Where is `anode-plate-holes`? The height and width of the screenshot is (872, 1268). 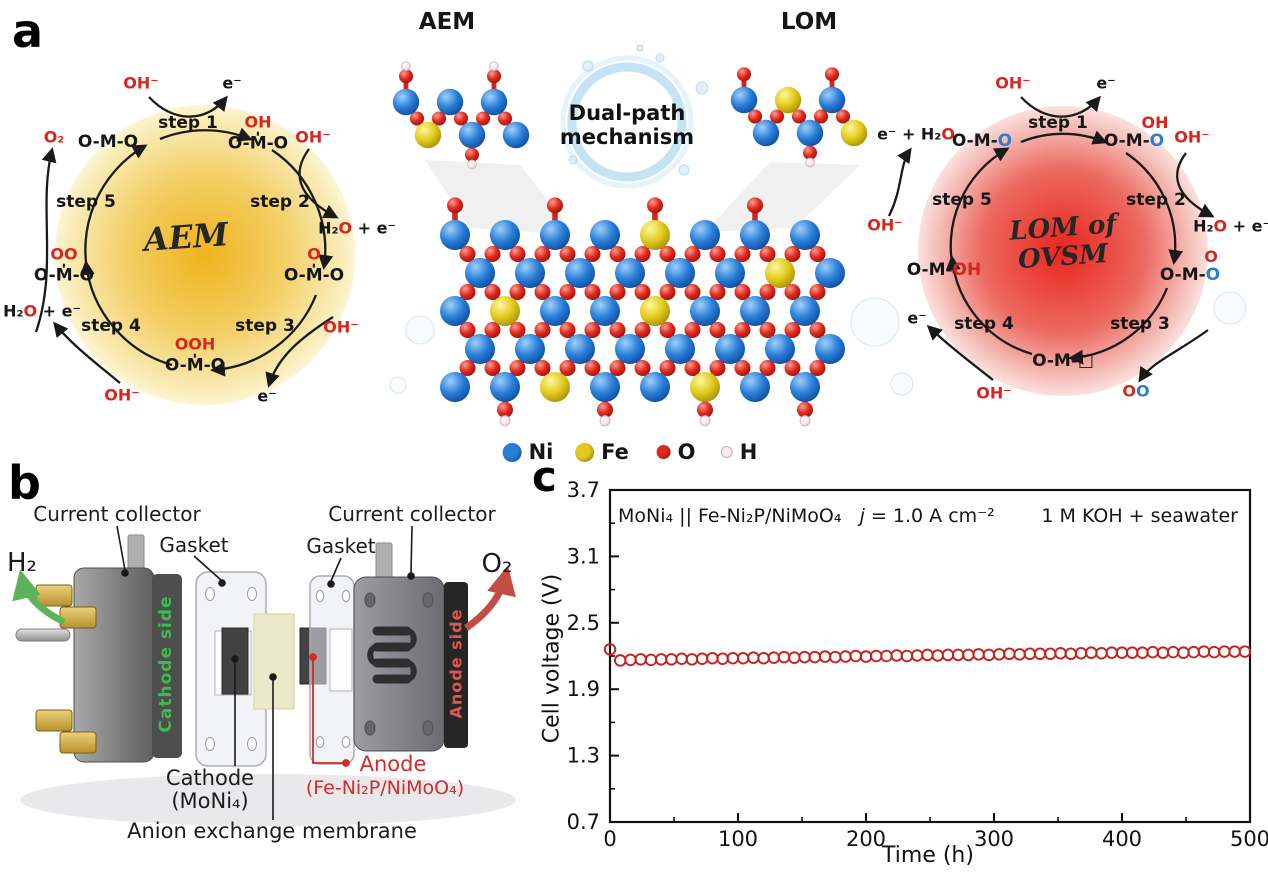
anode-plate-holes is located at coordinates (399, 664).